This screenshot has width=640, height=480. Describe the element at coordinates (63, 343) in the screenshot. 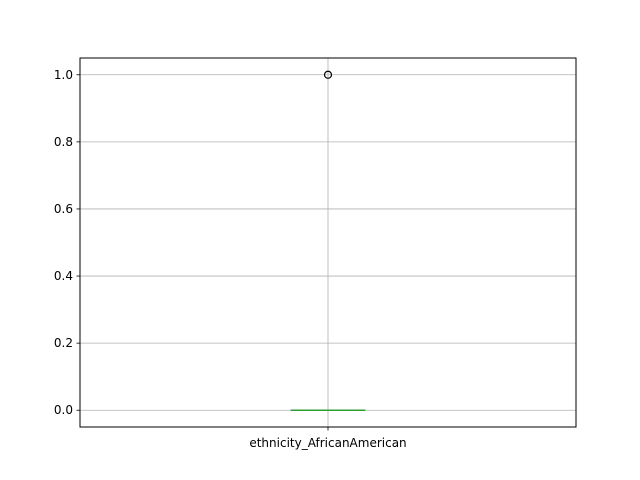

I see `y-tick-label: 0.2` at that location.